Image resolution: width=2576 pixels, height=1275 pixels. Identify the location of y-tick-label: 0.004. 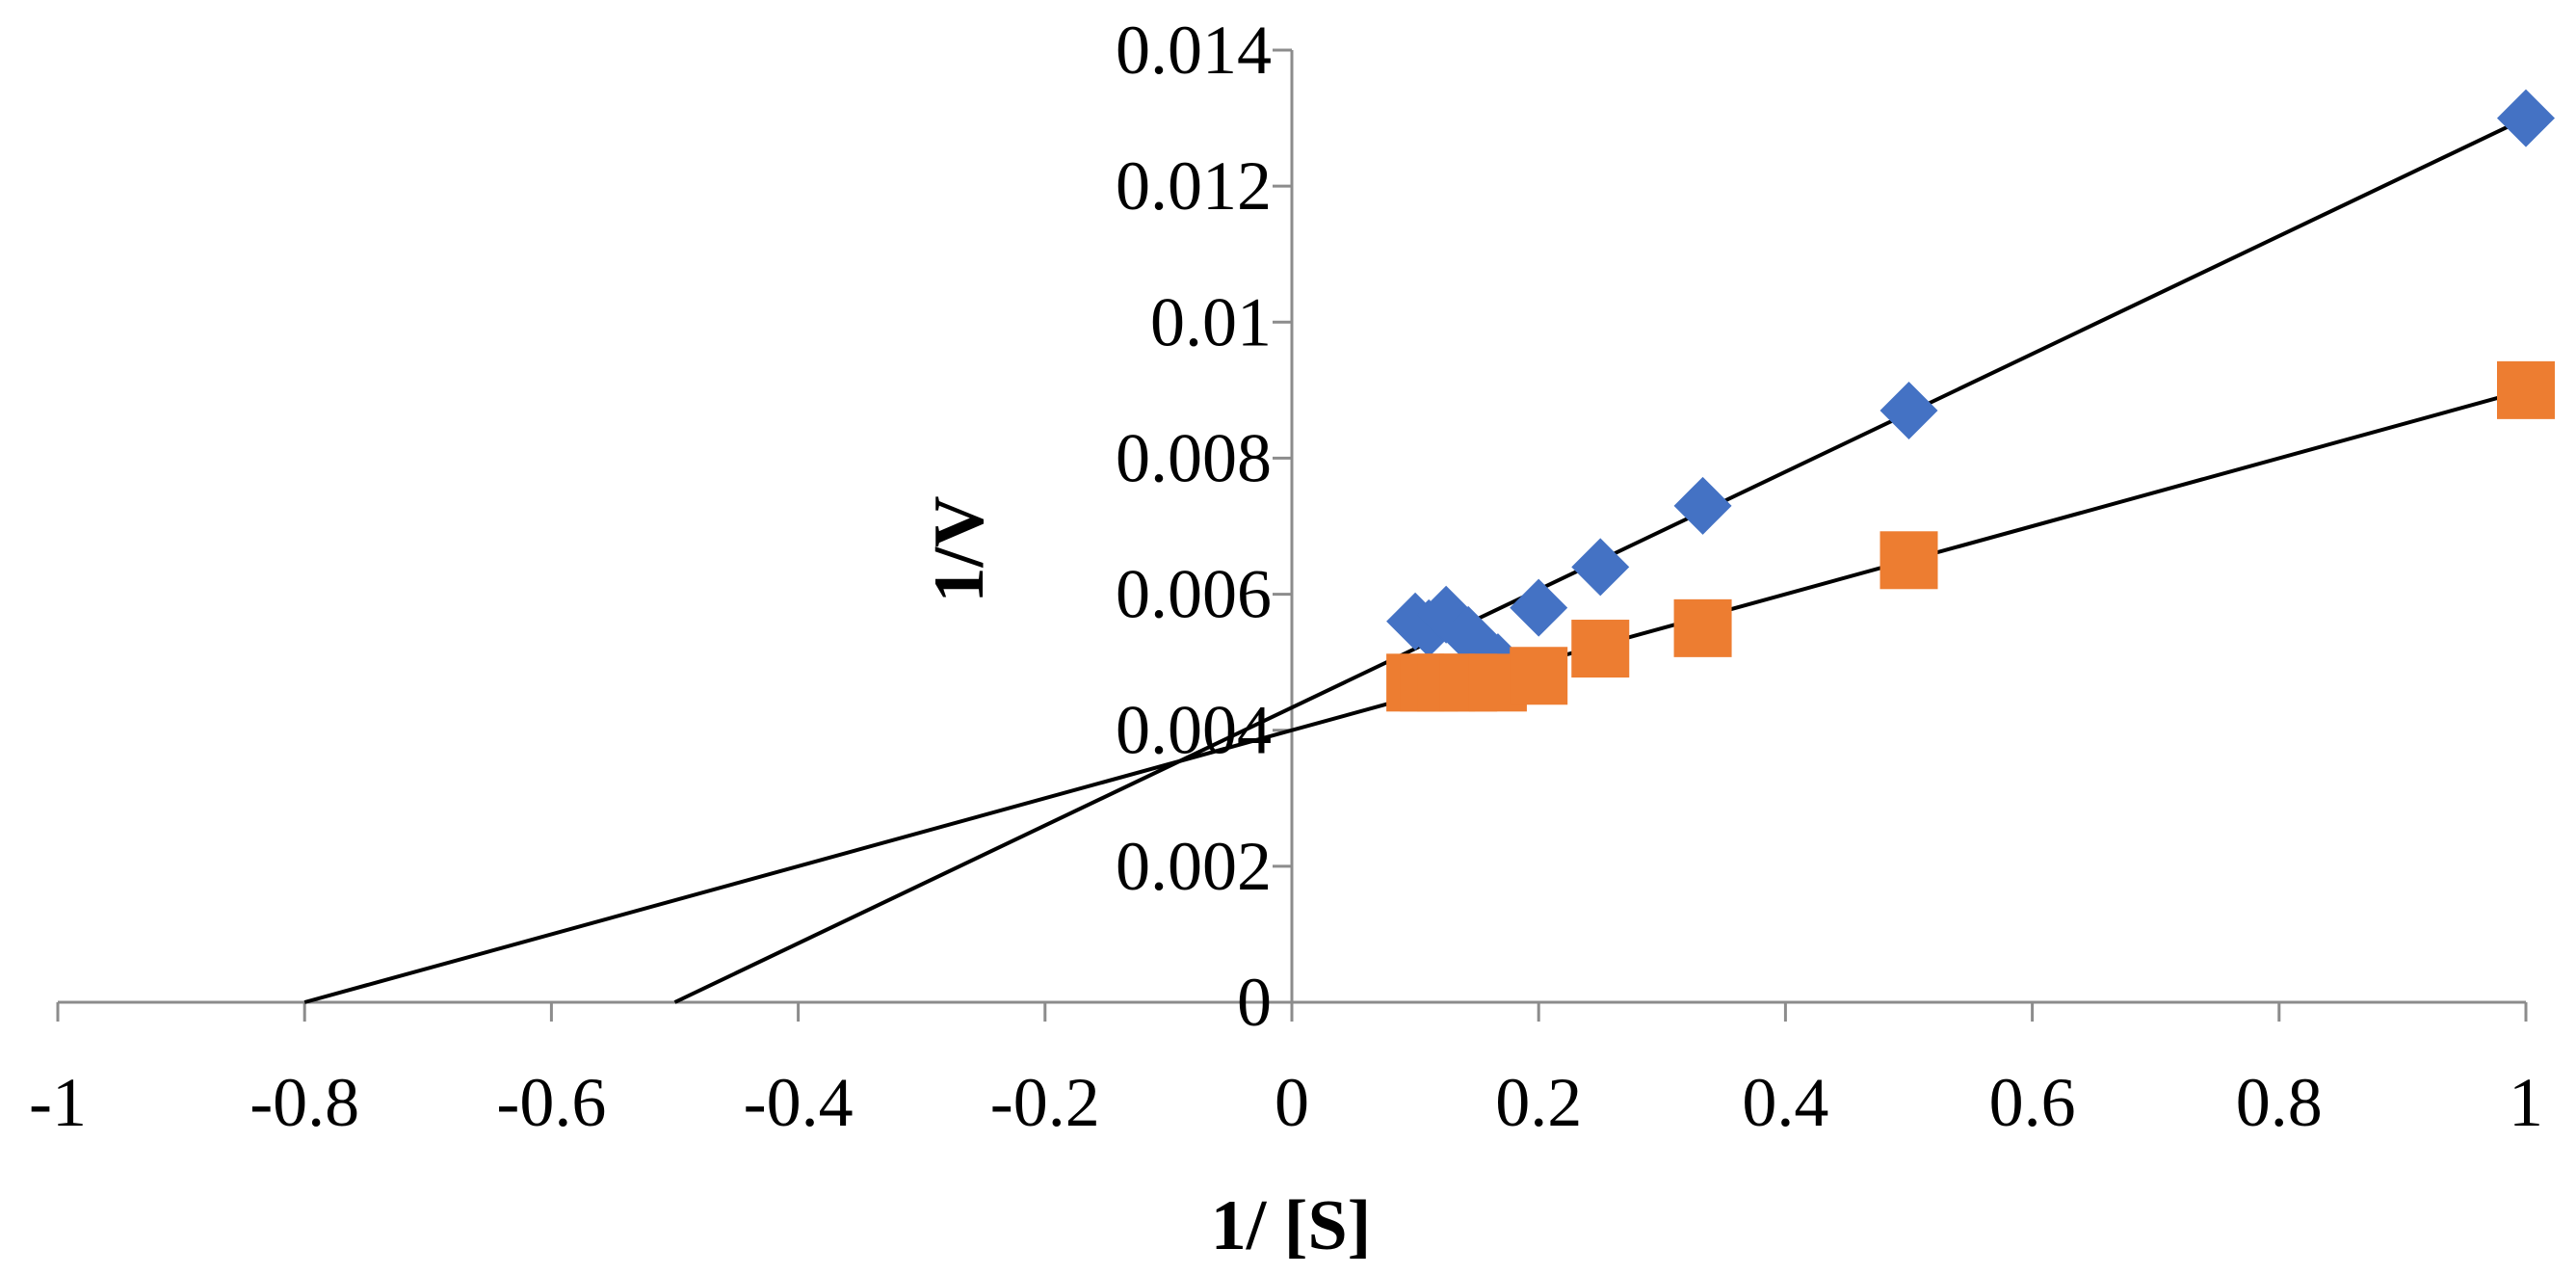
(1194, 730).